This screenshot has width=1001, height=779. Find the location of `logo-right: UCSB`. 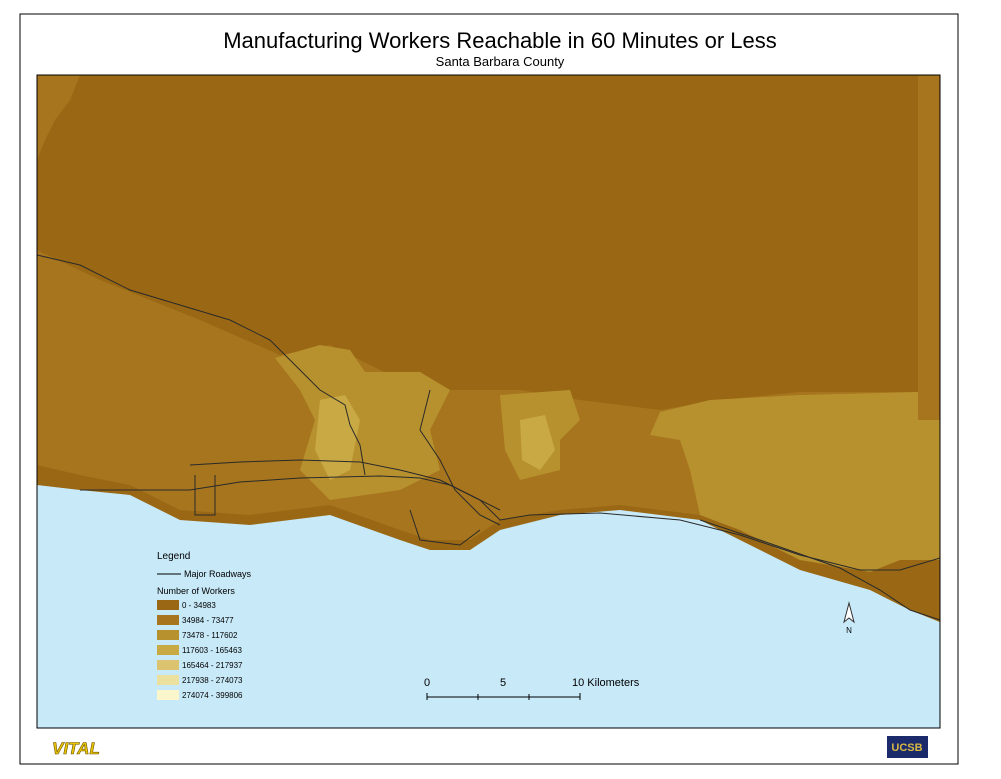

logo-right: UCSB is located at coordinates (906, 748).